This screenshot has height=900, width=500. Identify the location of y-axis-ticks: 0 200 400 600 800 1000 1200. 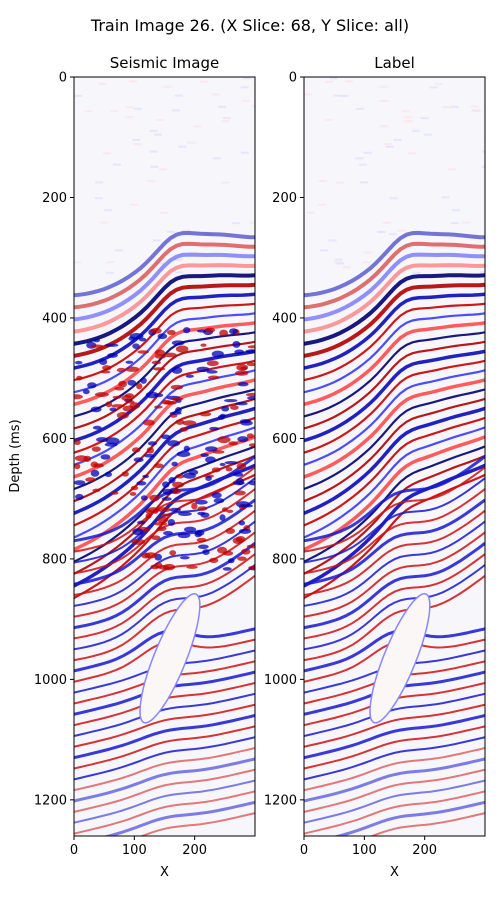
(54, 439).